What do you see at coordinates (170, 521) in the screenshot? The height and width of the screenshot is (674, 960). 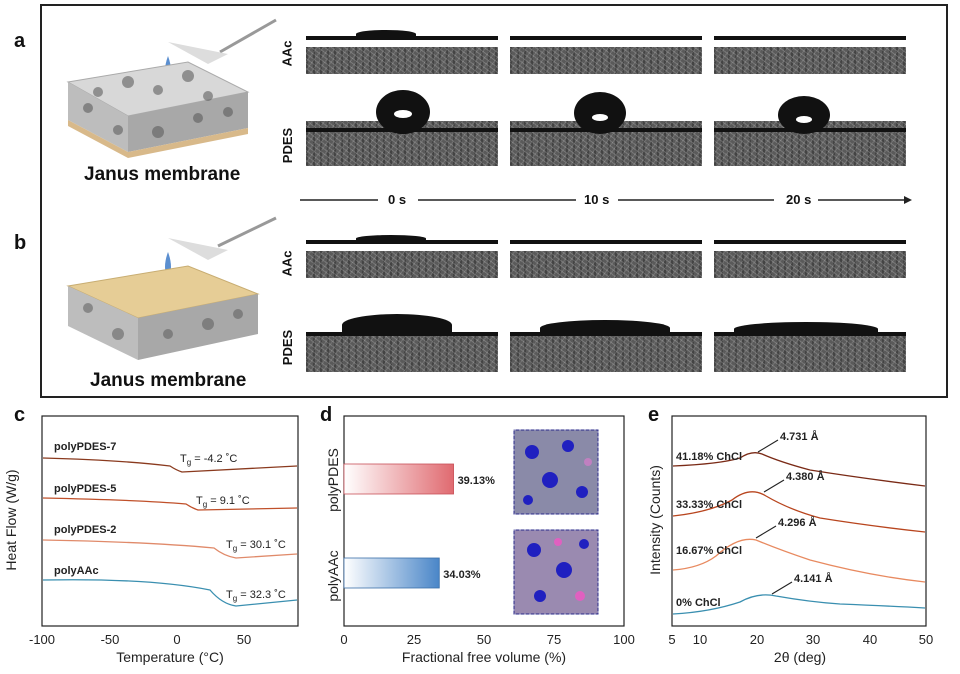 I see `chart-c-axes-frame` at bounding box center [170, 521].